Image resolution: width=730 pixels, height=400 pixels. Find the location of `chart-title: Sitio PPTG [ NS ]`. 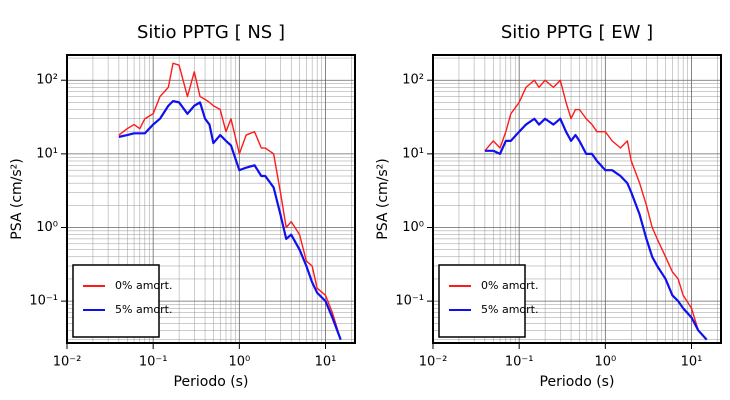

chart-title: Sitio PPTG [ NS ] is located at coordinates (211, 32).